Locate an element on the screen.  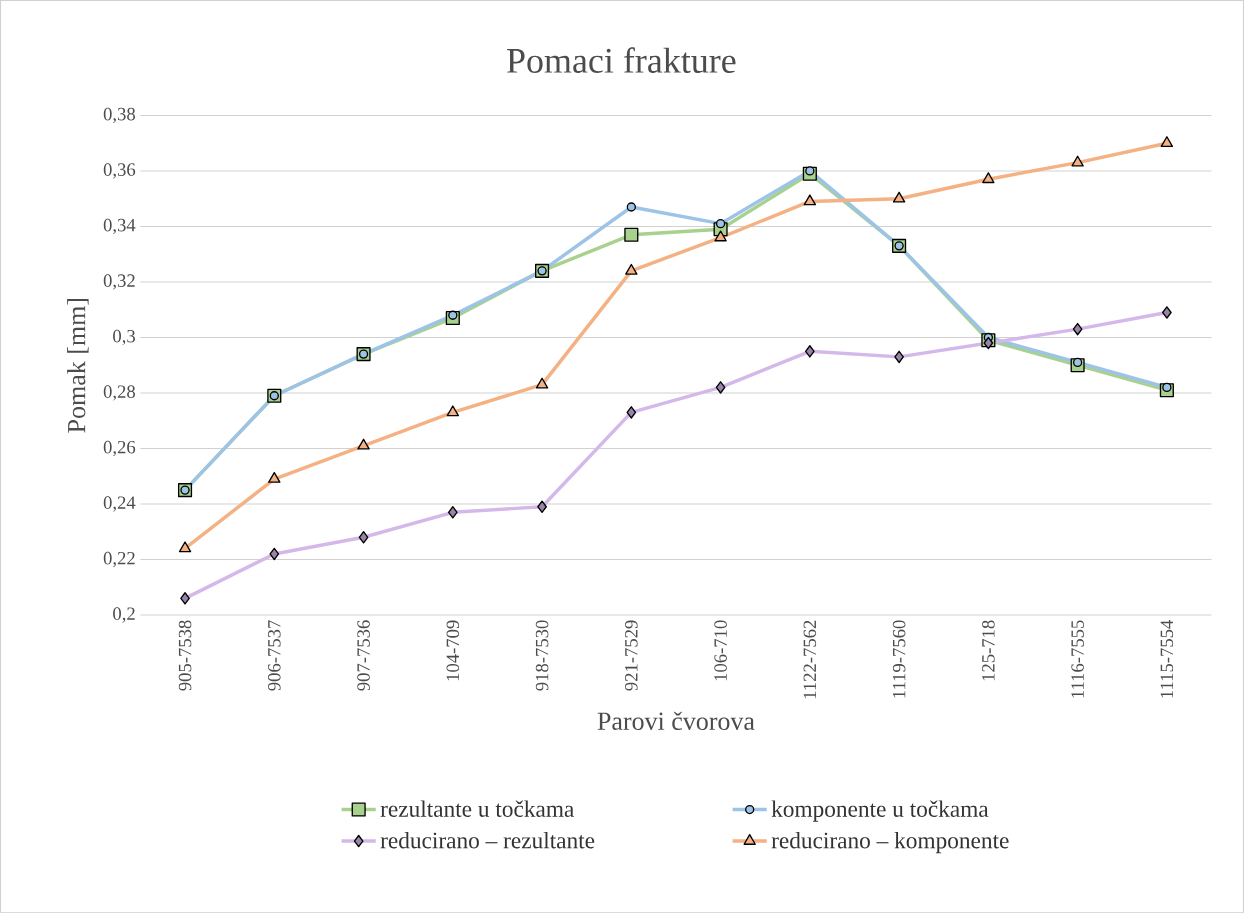
chart-title: Pomaci frakture is located at coordinates (621, 60).